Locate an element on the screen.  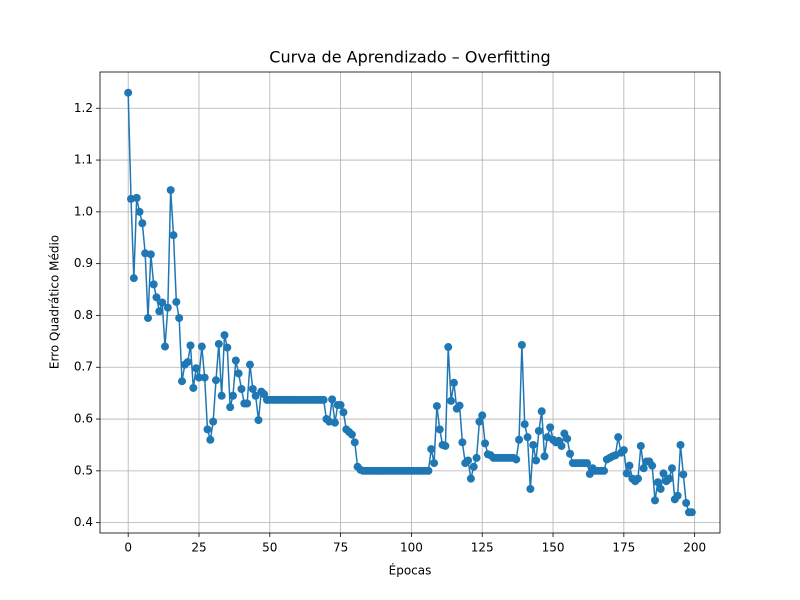
x-tick-label: 125 is located at coordinates (482, 548).